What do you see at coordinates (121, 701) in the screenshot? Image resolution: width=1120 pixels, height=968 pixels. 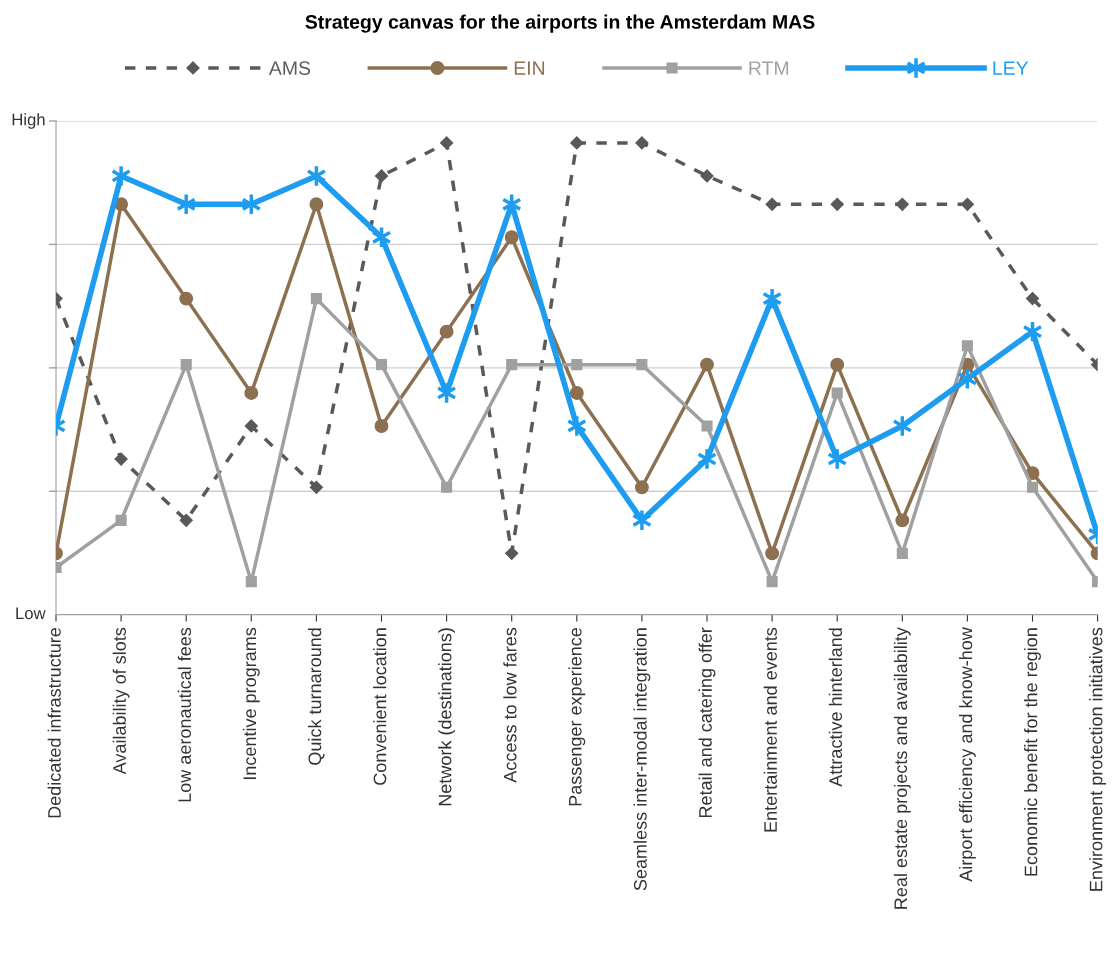 I see `x-tick-label: Availability of slots` at bounding box center [121, 701].